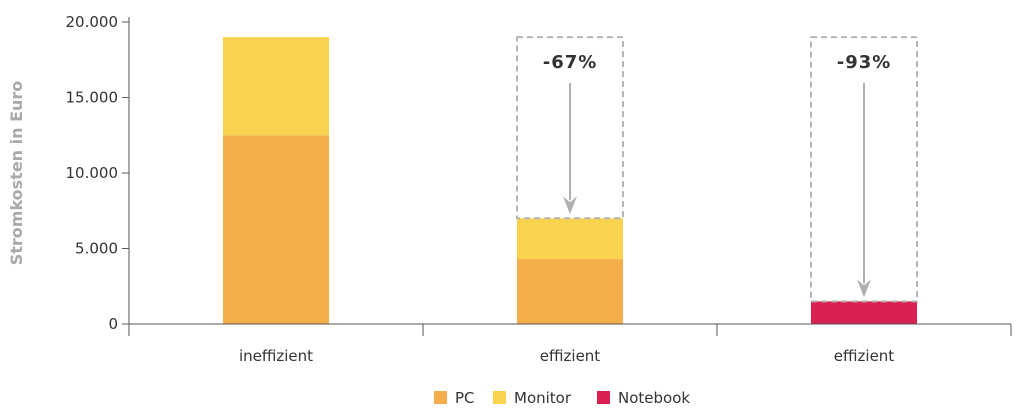 This screenshot has width=1031, height=412. What do you see at coordinates (96, 249) in the screenshot?
I see `y-tick-label: 5.000` at bounding box center [96, 249].